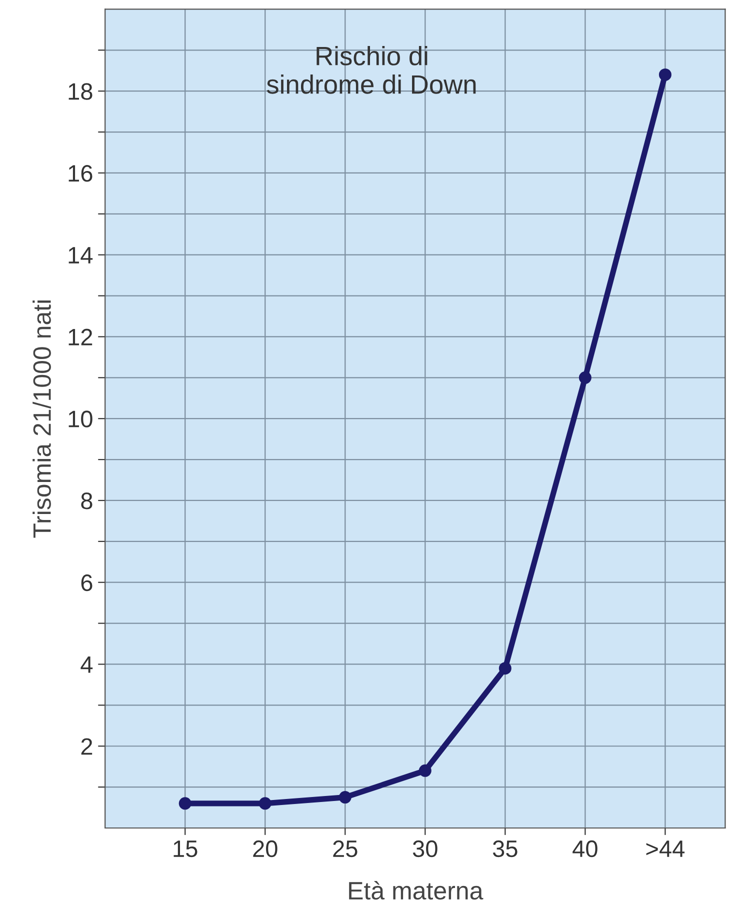 The image size is (740, 920). What do you see at coordinates (345, 849) in the screenshot?
I see `x-tick-label: 25` at bounding box center [345, 849].